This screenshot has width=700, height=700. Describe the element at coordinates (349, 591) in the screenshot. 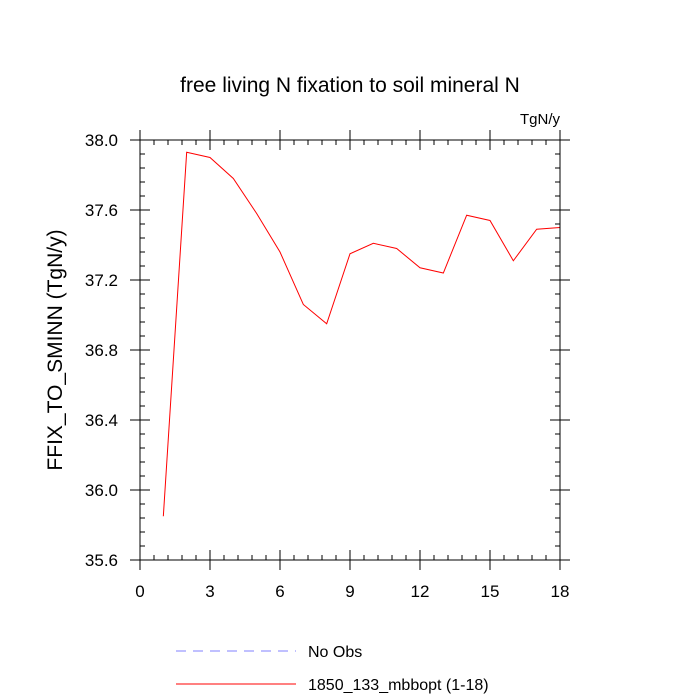

I see `x-tick-label: 9` at that location.